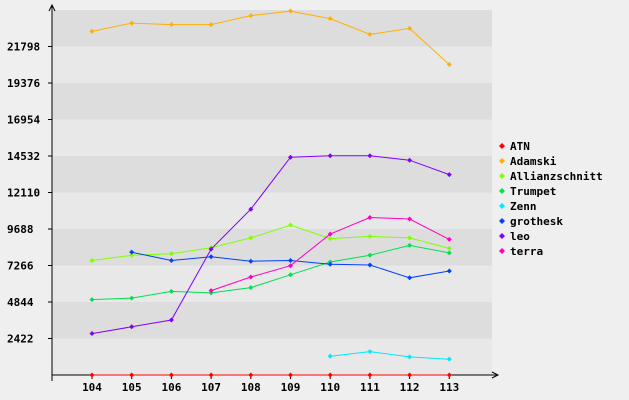 This screenshot has width=629, height=400. Describe the element at coordinates (291, 387) in the screenshot. I see `x-tick-label: 109` at that location.